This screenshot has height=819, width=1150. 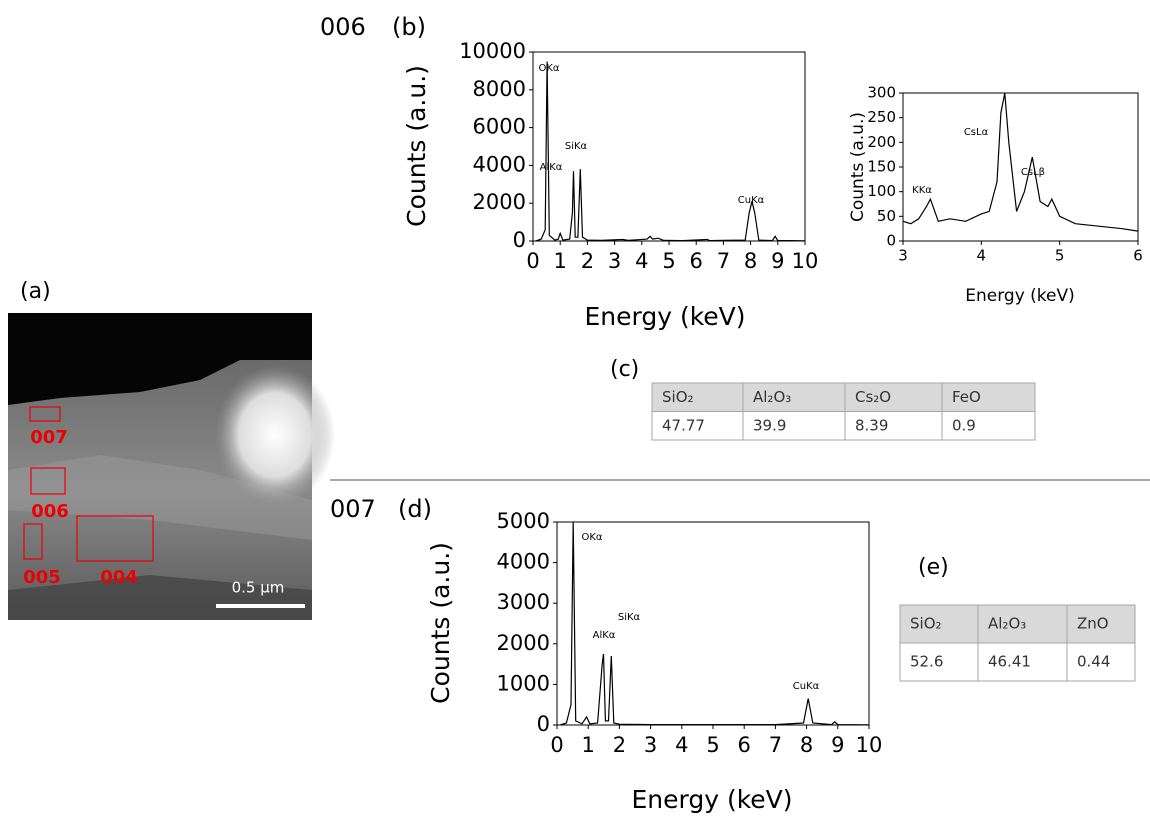 I want to click on peak-label: CsLα, so click(x=976, y=132).